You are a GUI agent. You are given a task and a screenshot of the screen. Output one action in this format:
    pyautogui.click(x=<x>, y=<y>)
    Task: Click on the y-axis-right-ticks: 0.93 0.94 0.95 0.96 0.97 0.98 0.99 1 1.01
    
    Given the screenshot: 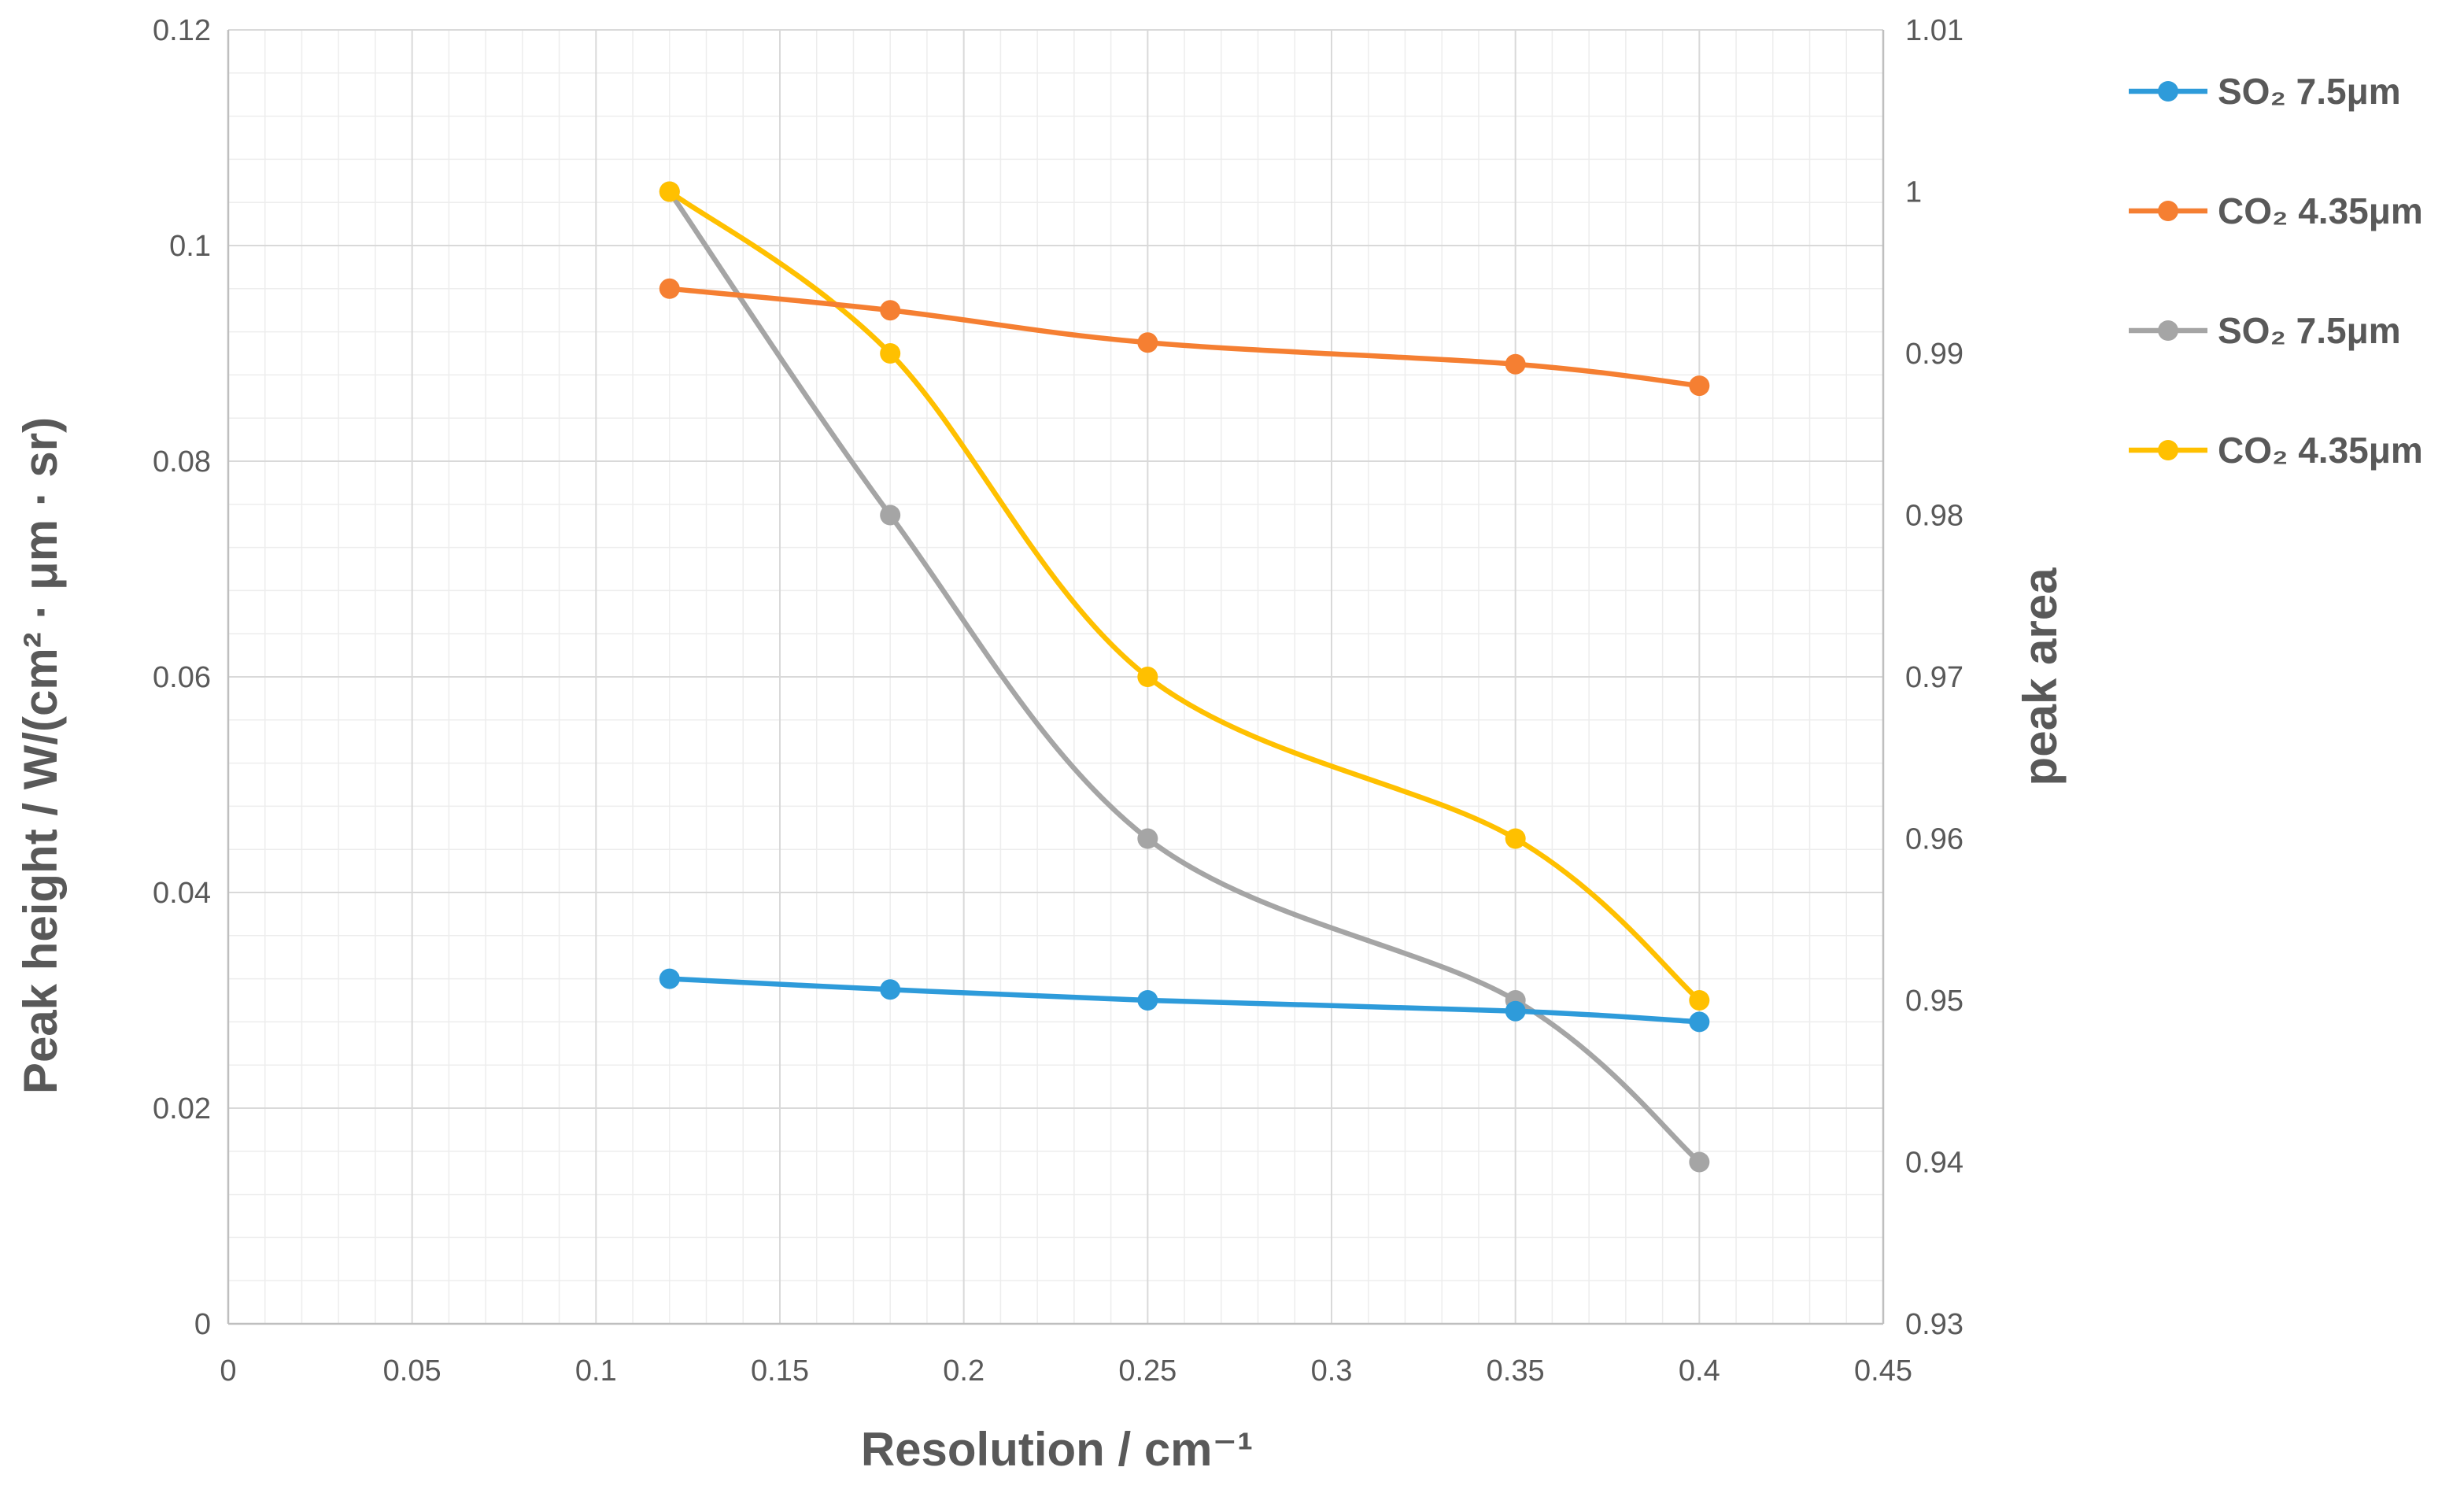 What is the action you would take?
    pyautogui.click(x=1934, y=677)
    